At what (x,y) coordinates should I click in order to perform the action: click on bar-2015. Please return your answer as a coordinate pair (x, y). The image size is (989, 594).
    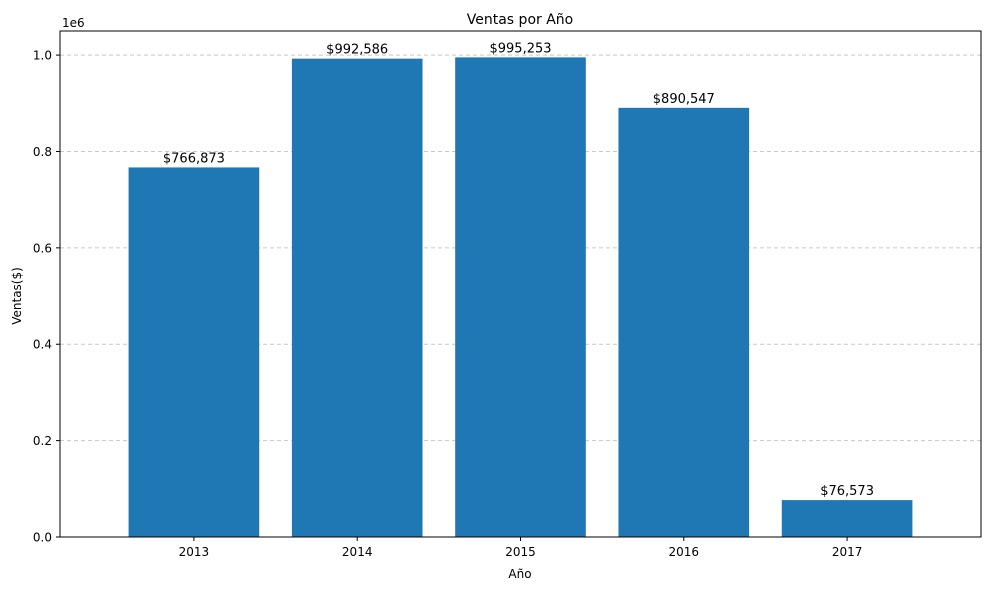
    Looking at the image, I should click on (520, 297).